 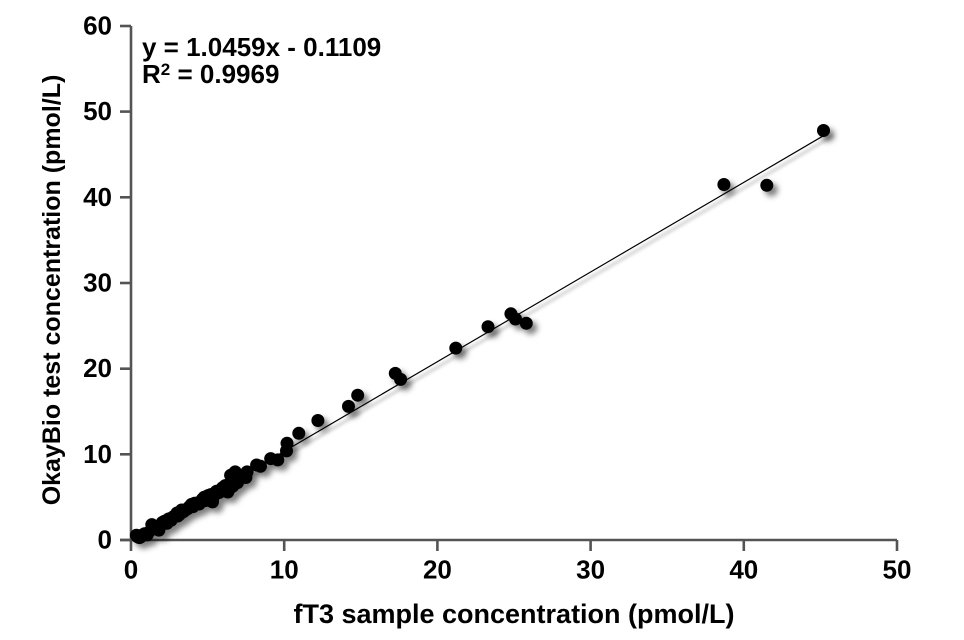 What do you see at coordinates (210, 74) in the screenshot?
I see `svg-text: R2 = 0.9969` at bounding box center [210, 74].